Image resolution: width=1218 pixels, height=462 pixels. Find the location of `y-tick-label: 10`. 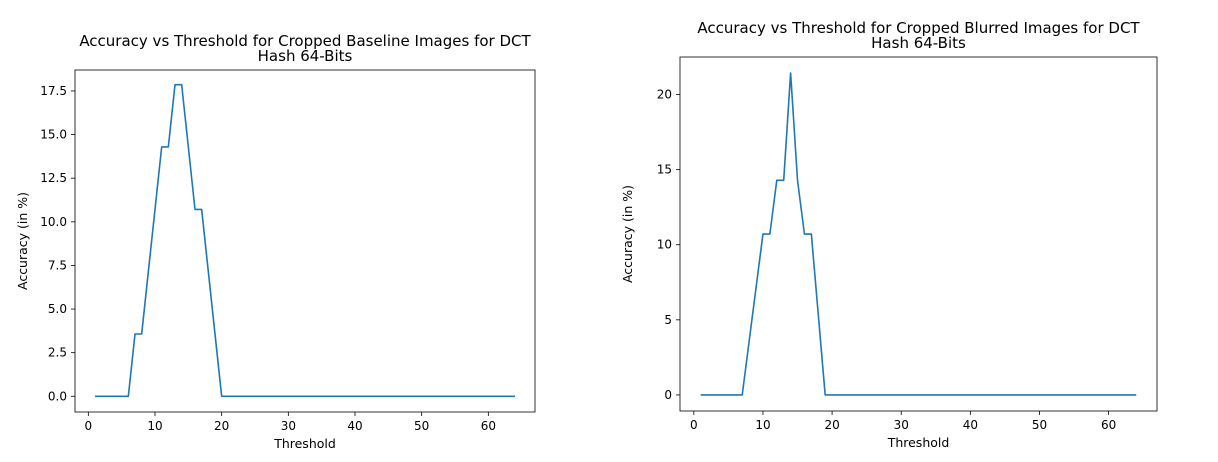

y-tick-label: 10 is located at coordinates (664, 245).